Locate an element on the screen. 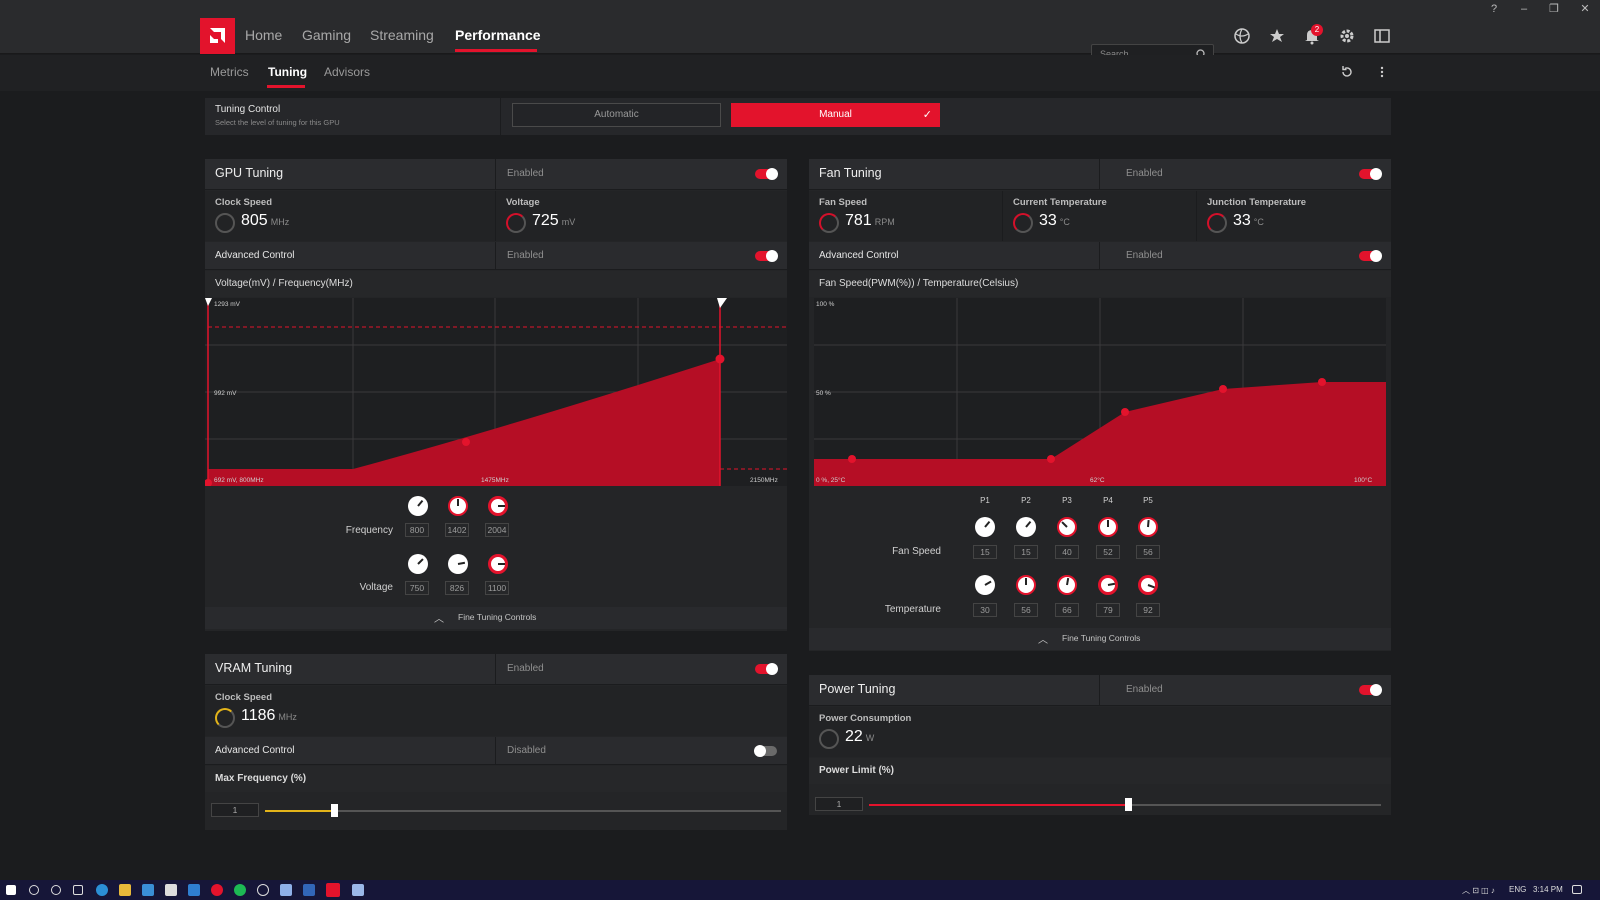 The height and width of the screenshot is (900, 1600). language-indicator: ENG is located at coordinates (1518, 889).